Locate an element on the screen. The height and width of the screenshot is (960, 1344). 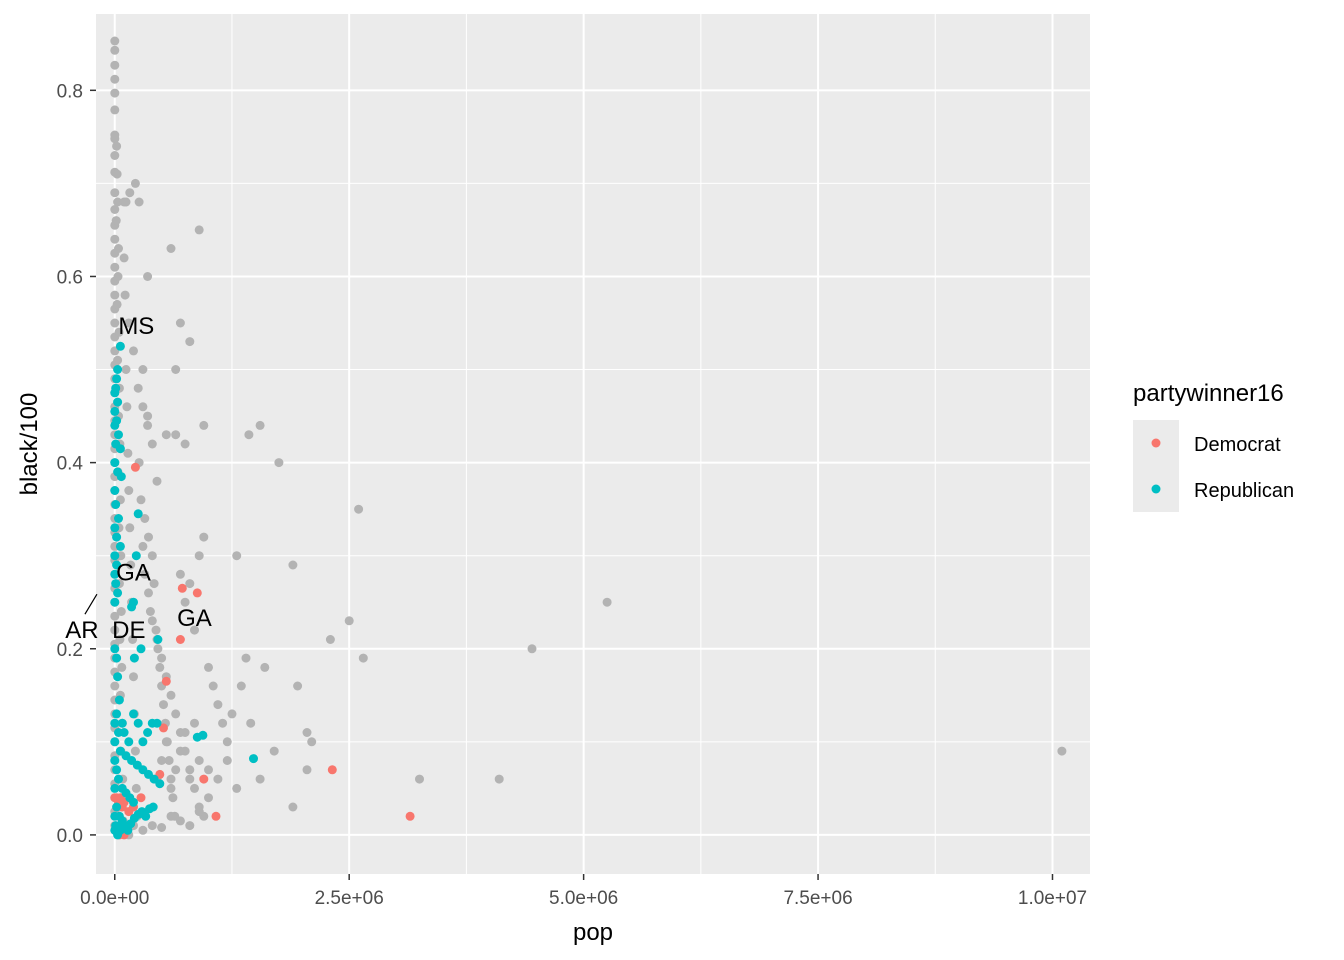
annotation-label: GA is located at coordinates (133, 572).